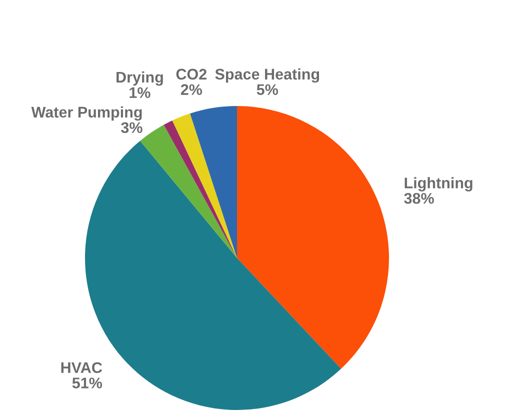 The image size is (506, 420). Describe the element at coordinates (86, 113) in the screenshot. I see `slice-label: Water Pumping` at that location.